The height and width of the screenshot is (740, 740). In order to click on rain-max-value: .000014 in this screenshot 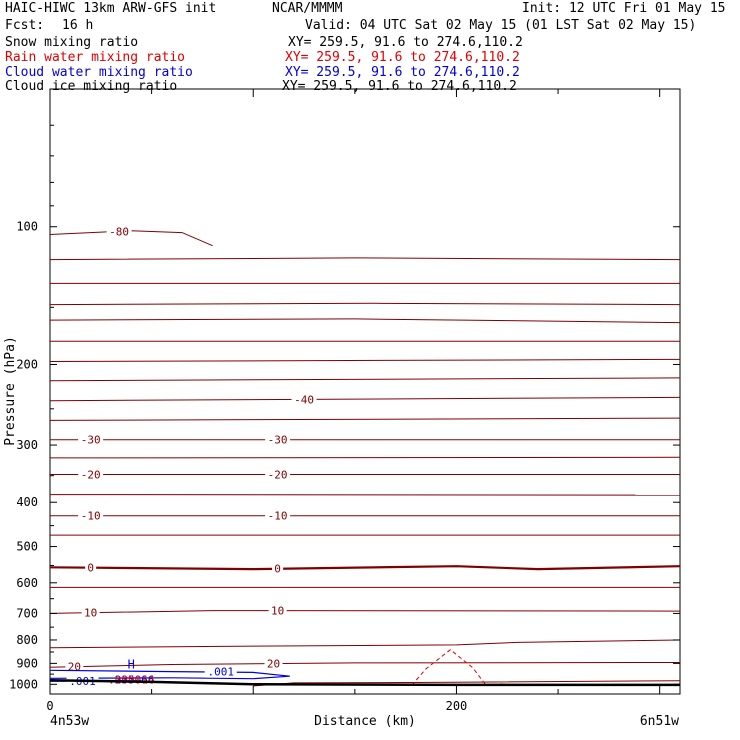, I will do `click(131, 679)`.